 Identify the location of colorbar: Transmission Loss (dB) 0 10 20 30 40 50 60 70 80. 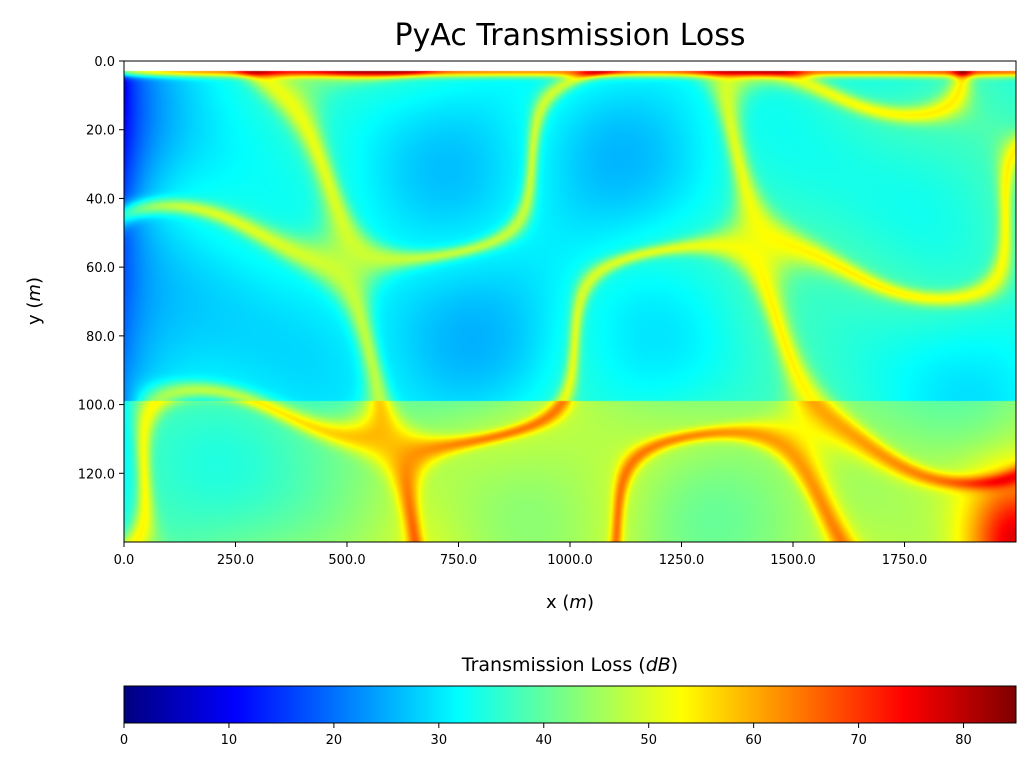
(568, 701).